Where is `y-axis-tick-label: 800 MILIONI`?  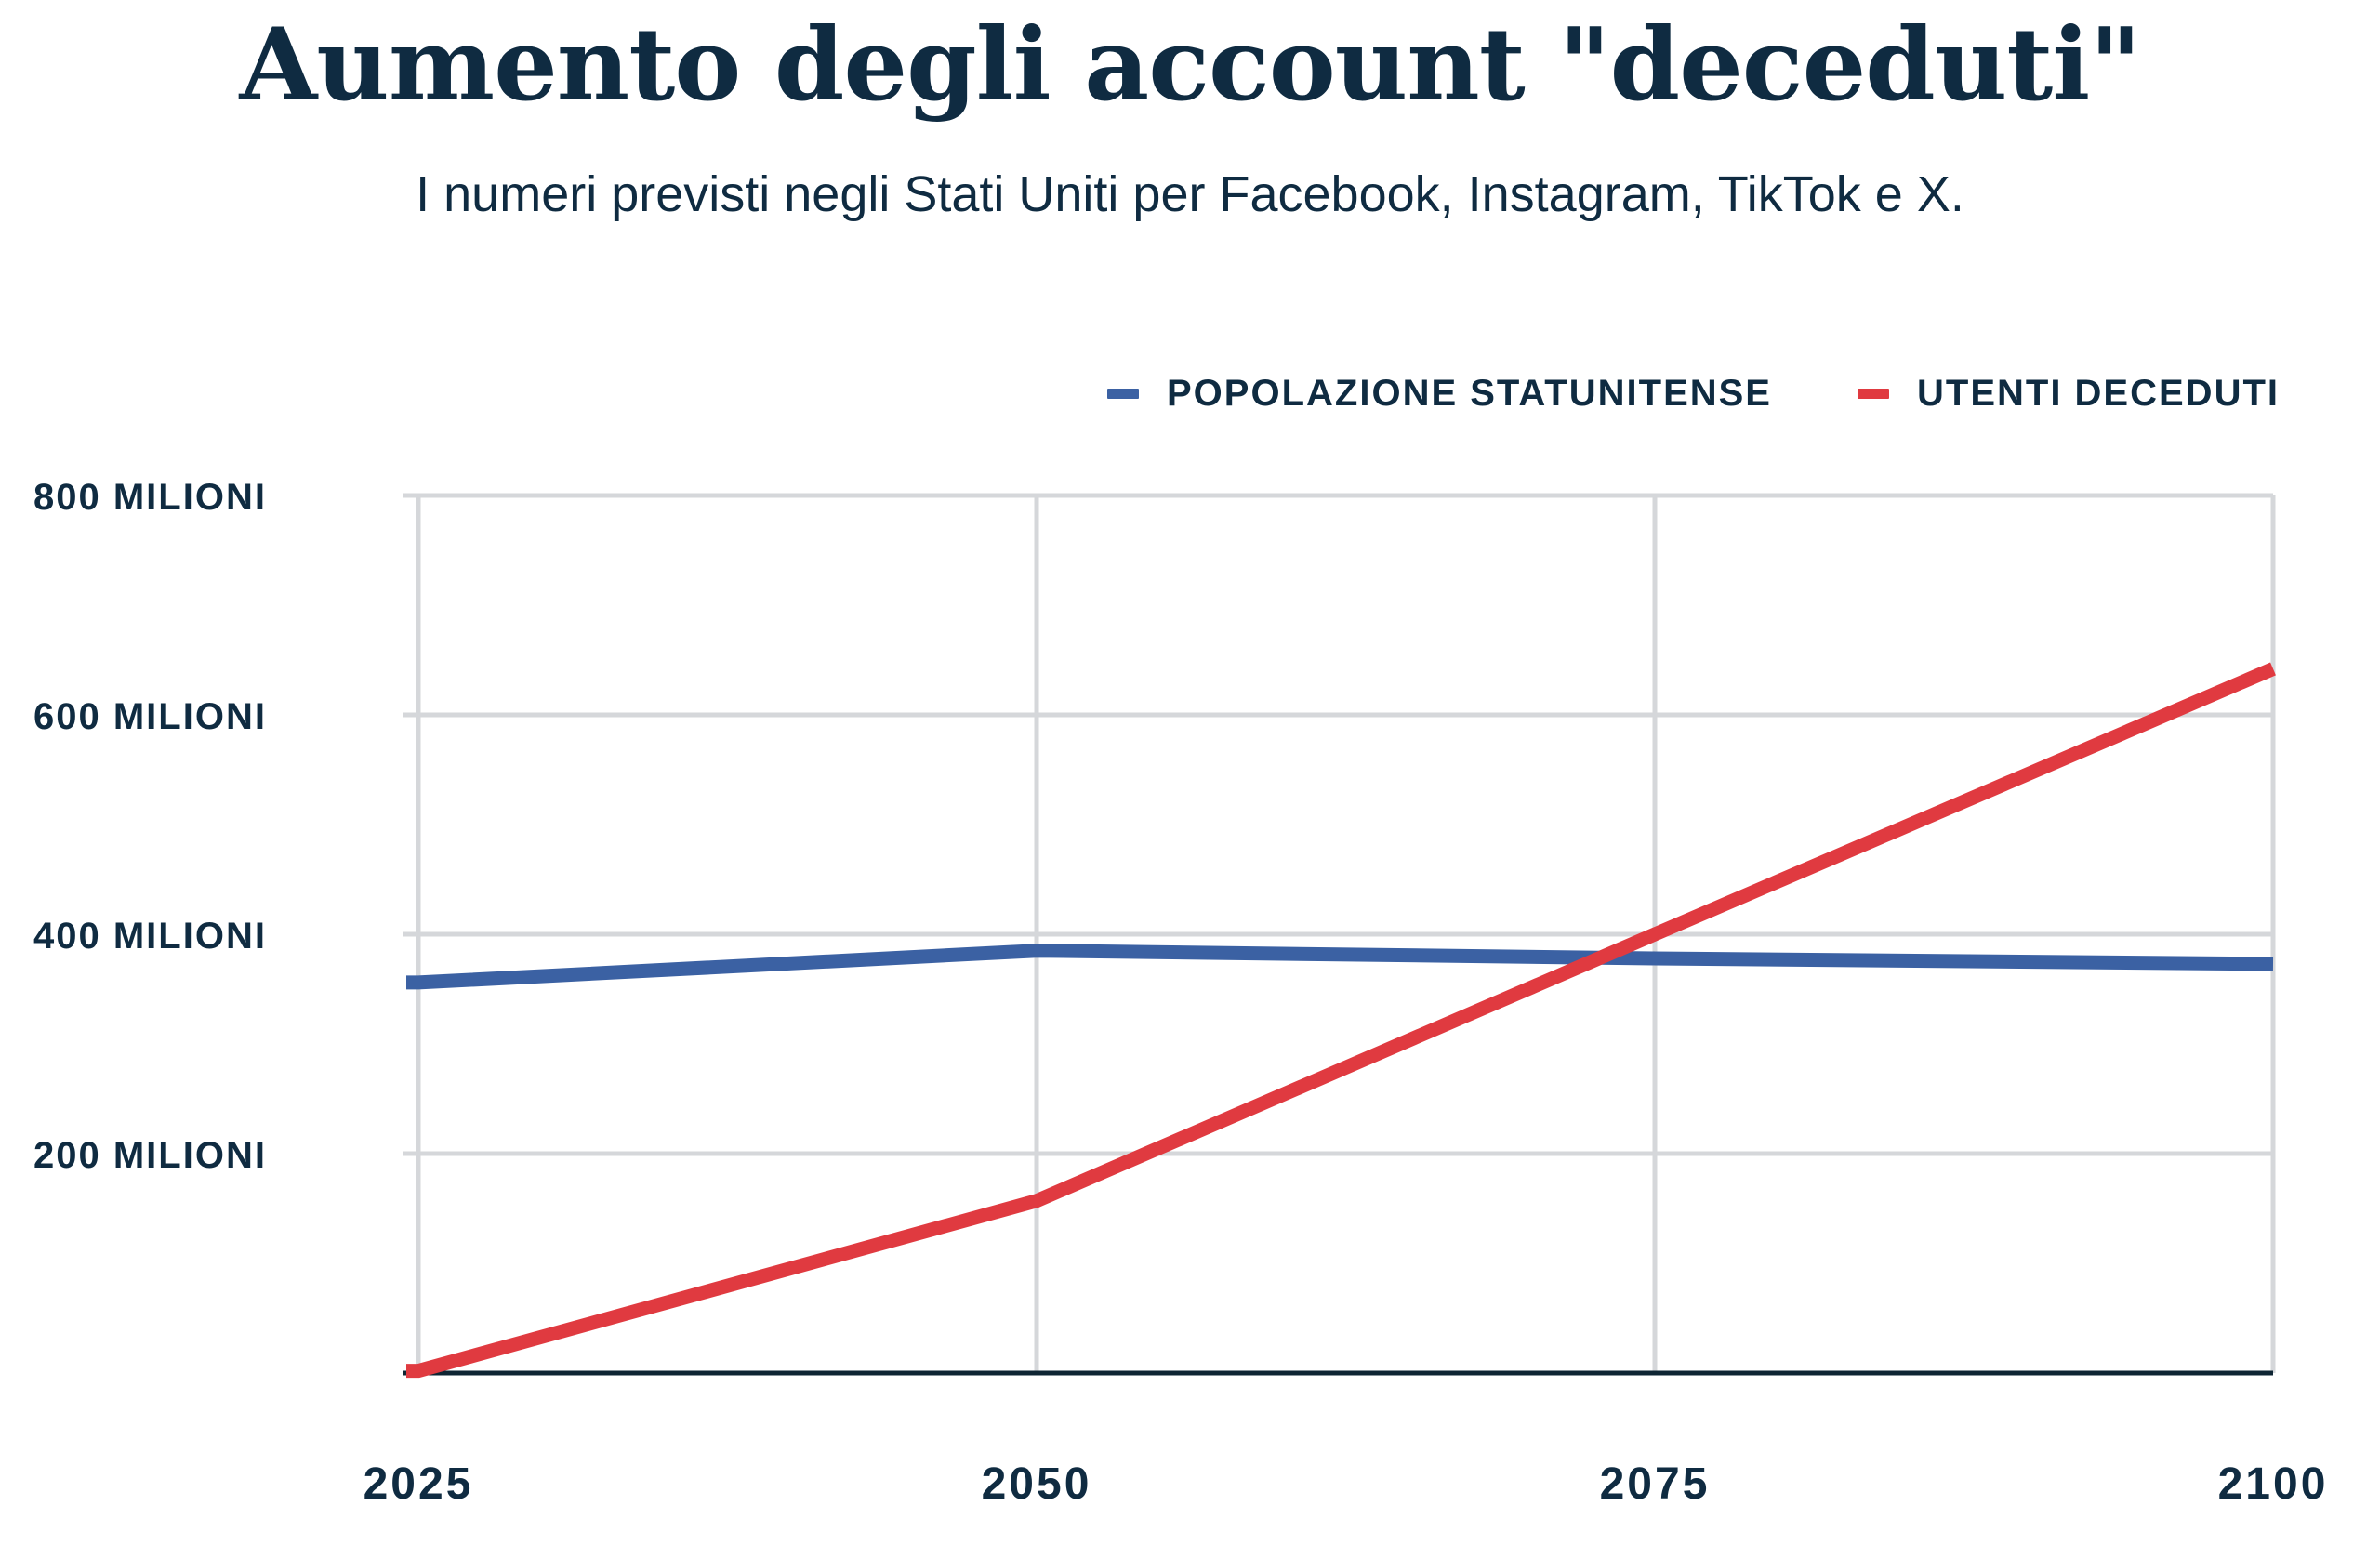
y-axis-tick-label: 800 MILIONI is located at coordinates (150, 497).